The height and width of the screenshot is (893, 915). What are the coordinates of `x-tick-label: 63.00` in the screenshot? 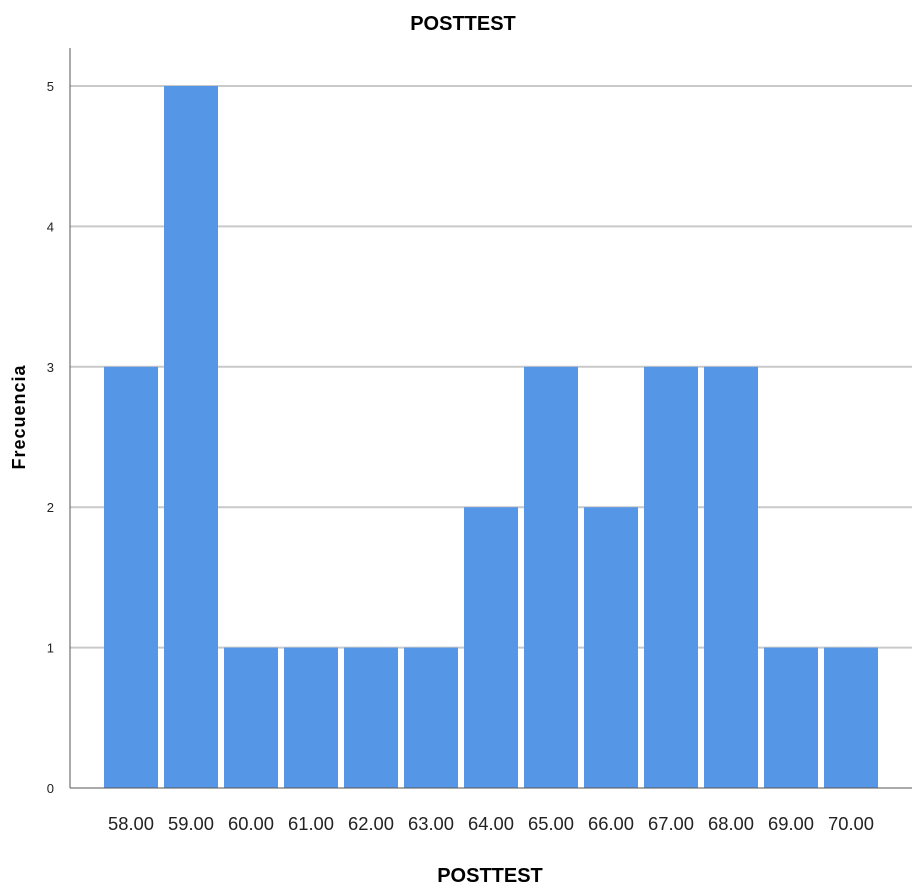 It's located at (431, 824).